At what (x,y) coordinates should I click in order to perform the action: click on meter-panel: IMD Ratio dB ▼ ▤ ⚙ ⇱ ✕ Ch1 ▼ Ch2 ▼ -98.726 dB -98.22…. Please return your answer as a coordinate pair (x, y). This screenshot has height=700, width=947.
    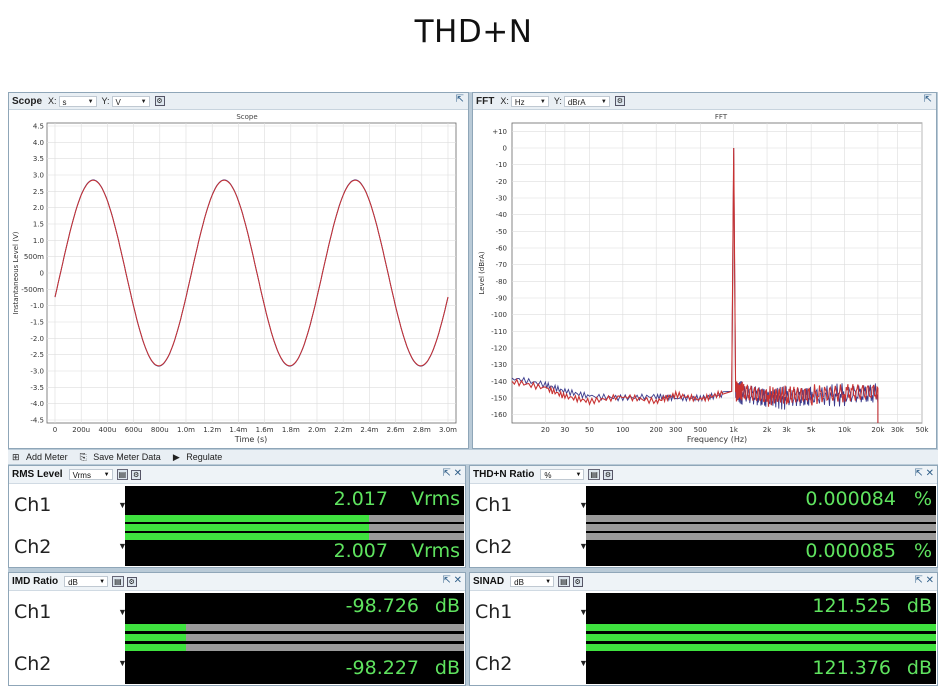
    Looking at the image, I should click on (237, 629).